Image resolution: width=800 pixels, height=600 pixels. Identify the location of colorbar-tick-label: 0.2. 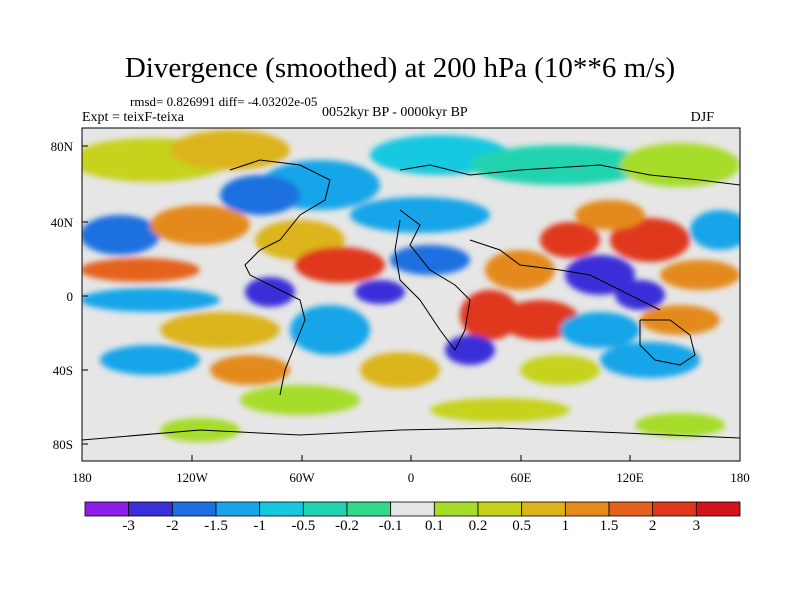
(478, 526).